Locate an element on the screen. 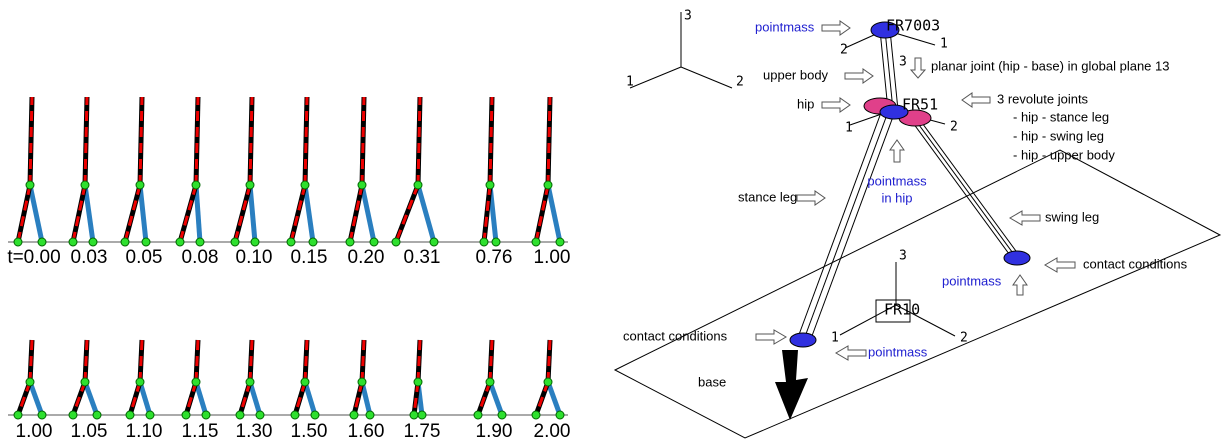 The image size is (1225, 443). axis-label: 2 is located at coordinates (844, 50).